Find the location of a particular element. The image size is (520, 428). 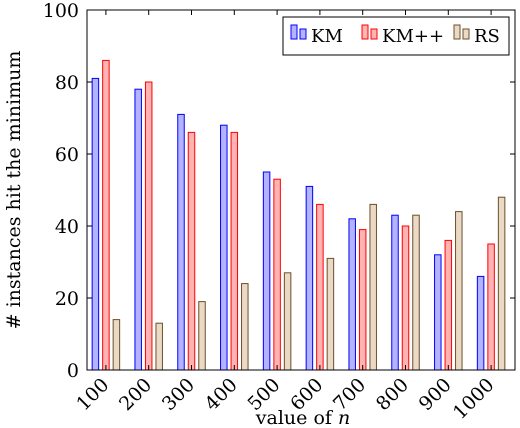

y-tick-label: 40 is located at coordinates (67, 227).